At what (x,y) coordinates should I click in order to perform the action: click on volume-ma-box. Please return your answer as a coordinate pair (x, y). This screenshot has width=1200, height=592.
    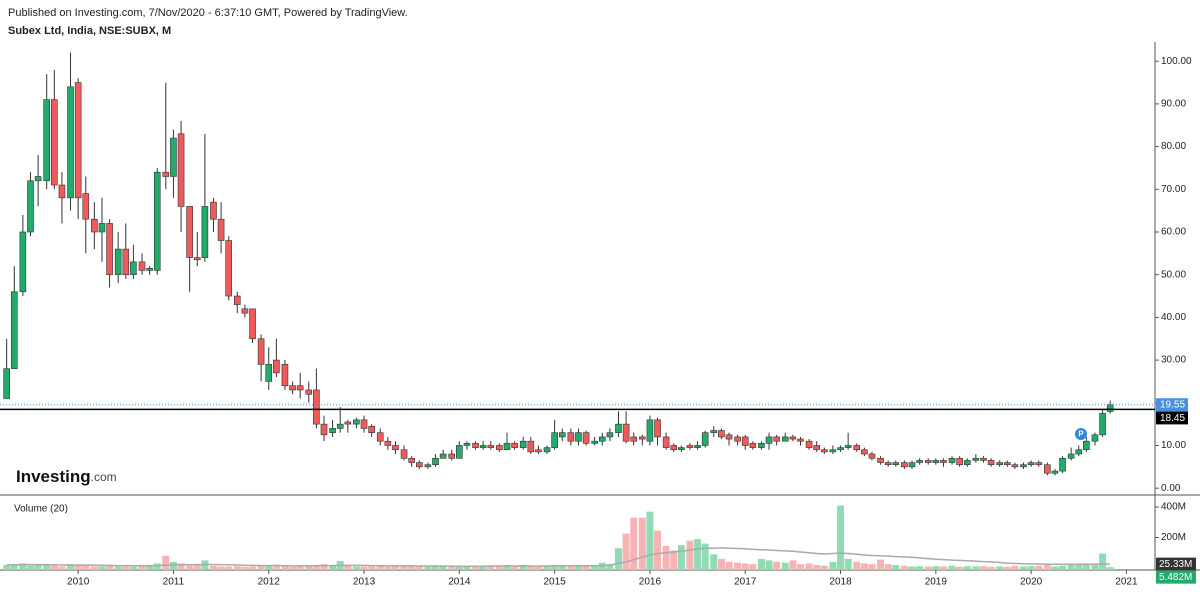
    Looking at the image, I should click on (1176, 564).